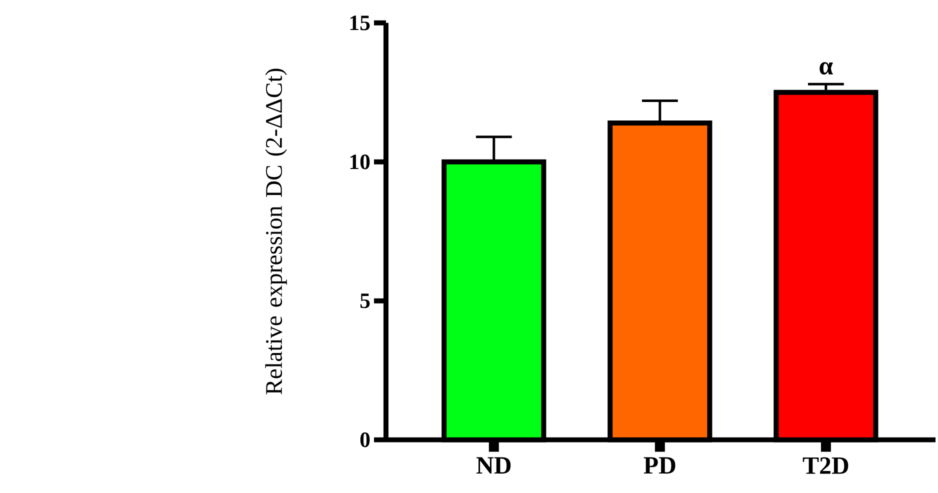 The width and height of the screenshot is (938, 493). What do you see at coordinates (360, 162) in the screenshot?
I see `y-tick-label: 10` at bounding box center [360, 162].